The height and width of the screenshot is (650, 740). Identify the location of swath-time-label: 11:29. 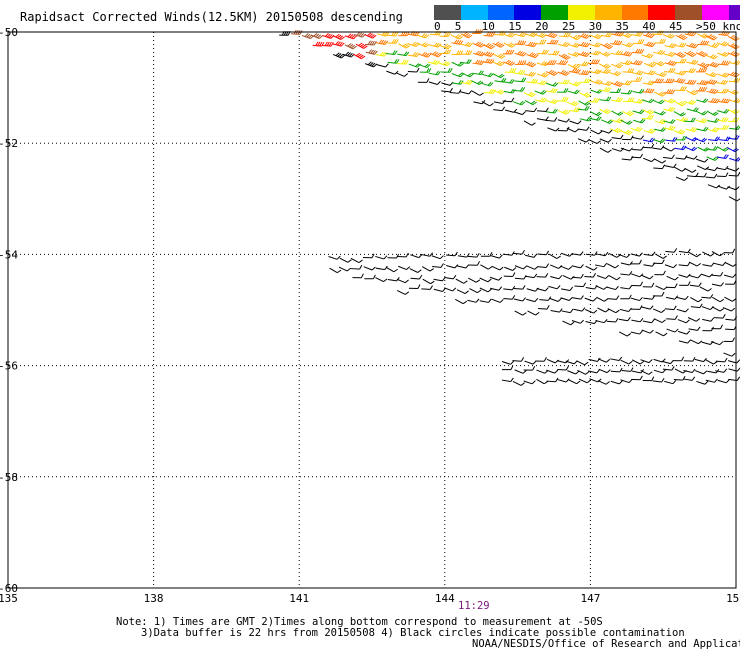
(474, 606).